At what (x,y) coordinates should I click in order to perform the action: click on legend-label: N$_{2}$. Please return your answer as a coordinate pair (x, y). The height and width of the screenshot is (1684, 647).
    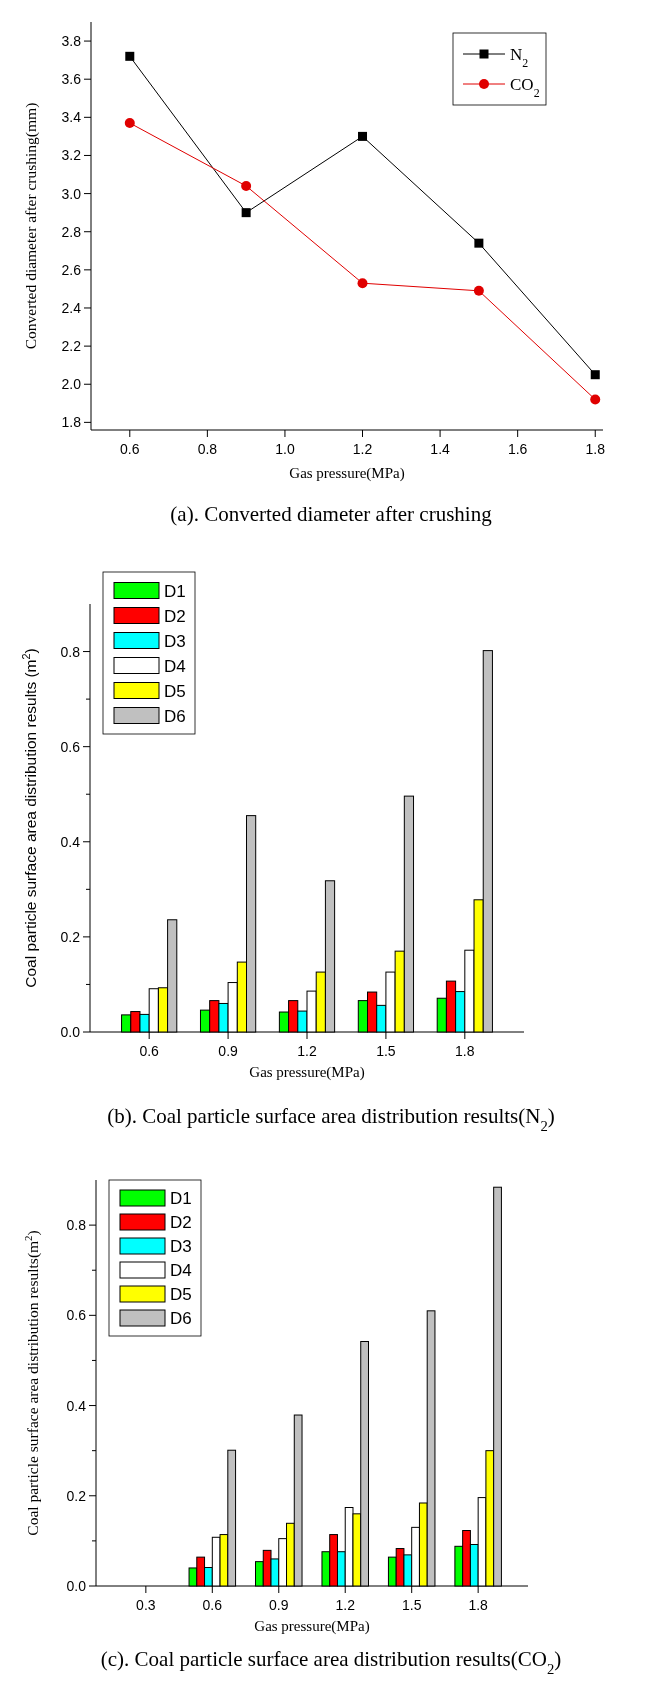
    Looking at the image, I should click on (519, 57).